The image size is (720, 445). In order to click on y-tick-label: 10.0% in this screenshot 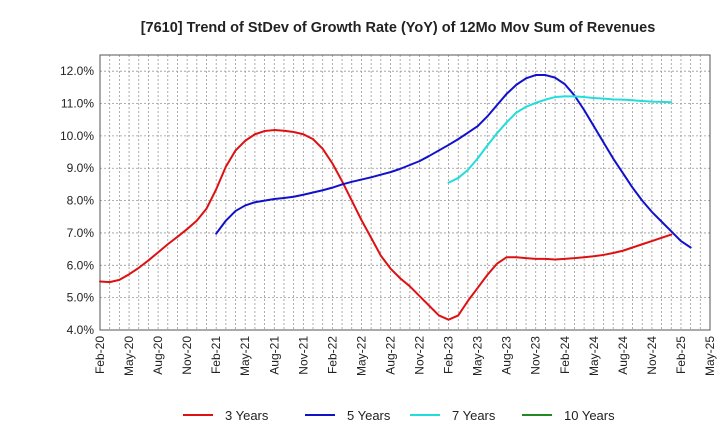, I will do `click(77, 136)`.